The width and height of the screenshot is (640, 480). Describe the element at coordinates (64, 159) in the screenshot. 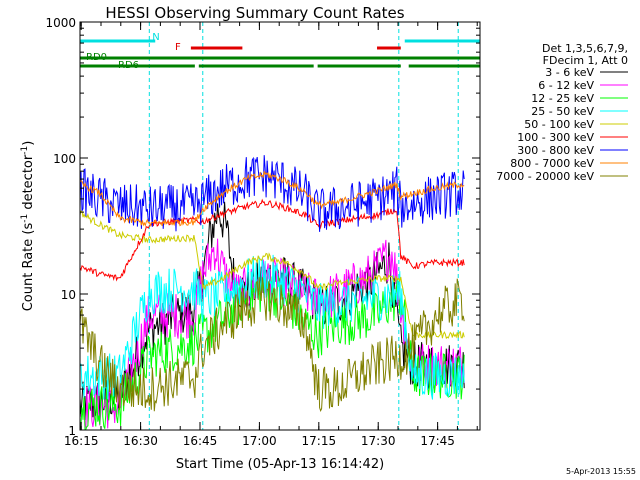

I see `y-tick-label-2: 100` at that location.